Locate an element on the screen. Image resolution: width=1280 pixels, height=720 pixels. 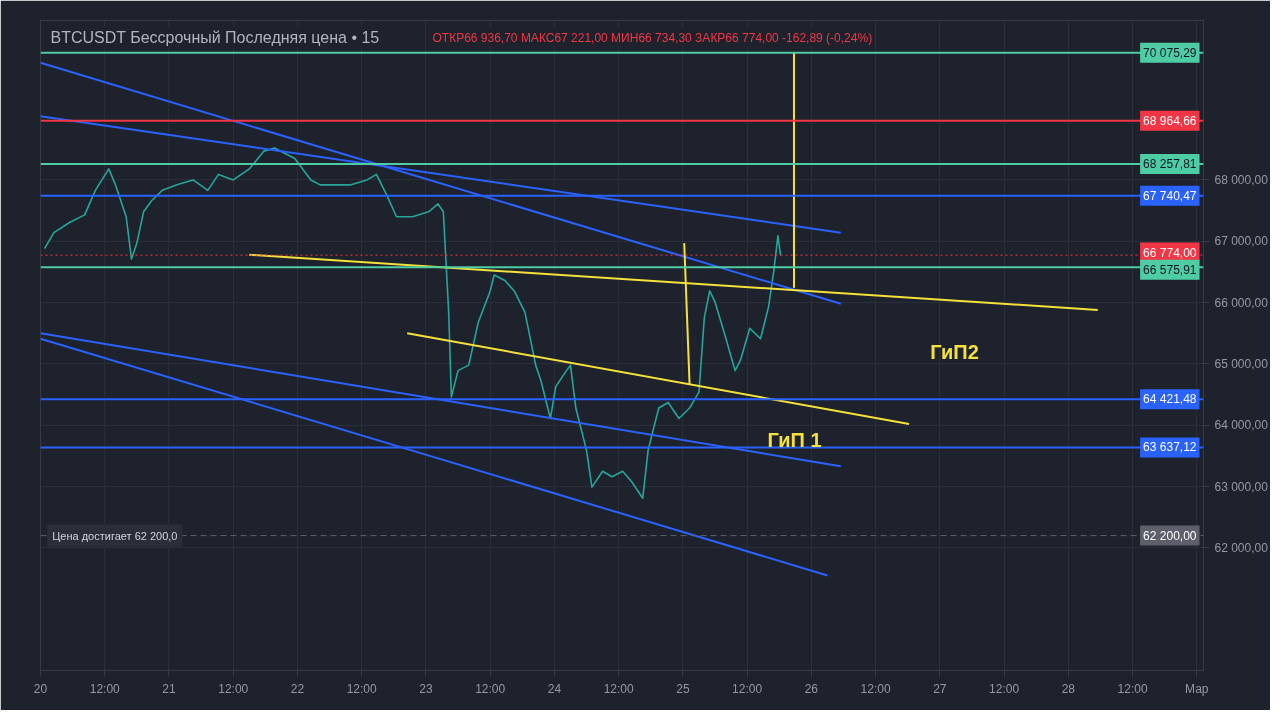
x-tick-label: 26 is located at coordinates (811, 688).